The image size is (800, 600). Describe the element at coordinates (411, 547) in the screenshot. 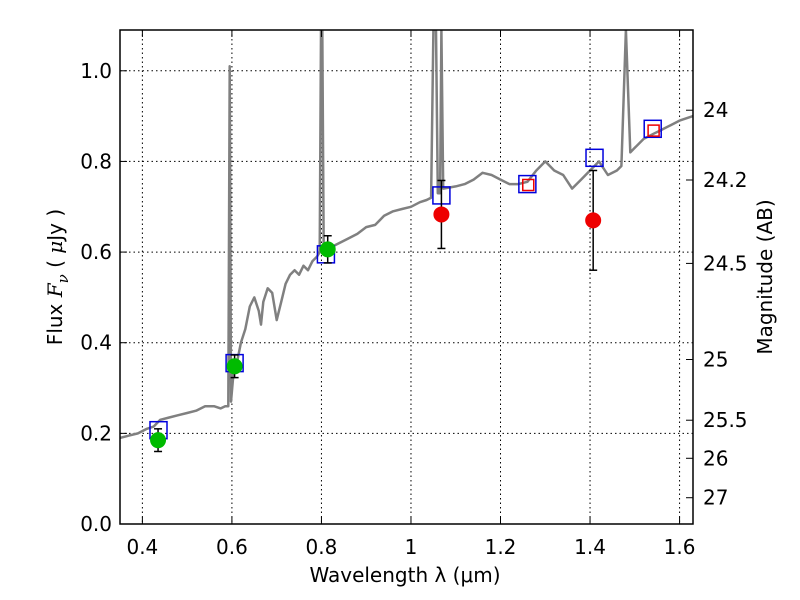

I see `x-tick-label: 1` at that location.